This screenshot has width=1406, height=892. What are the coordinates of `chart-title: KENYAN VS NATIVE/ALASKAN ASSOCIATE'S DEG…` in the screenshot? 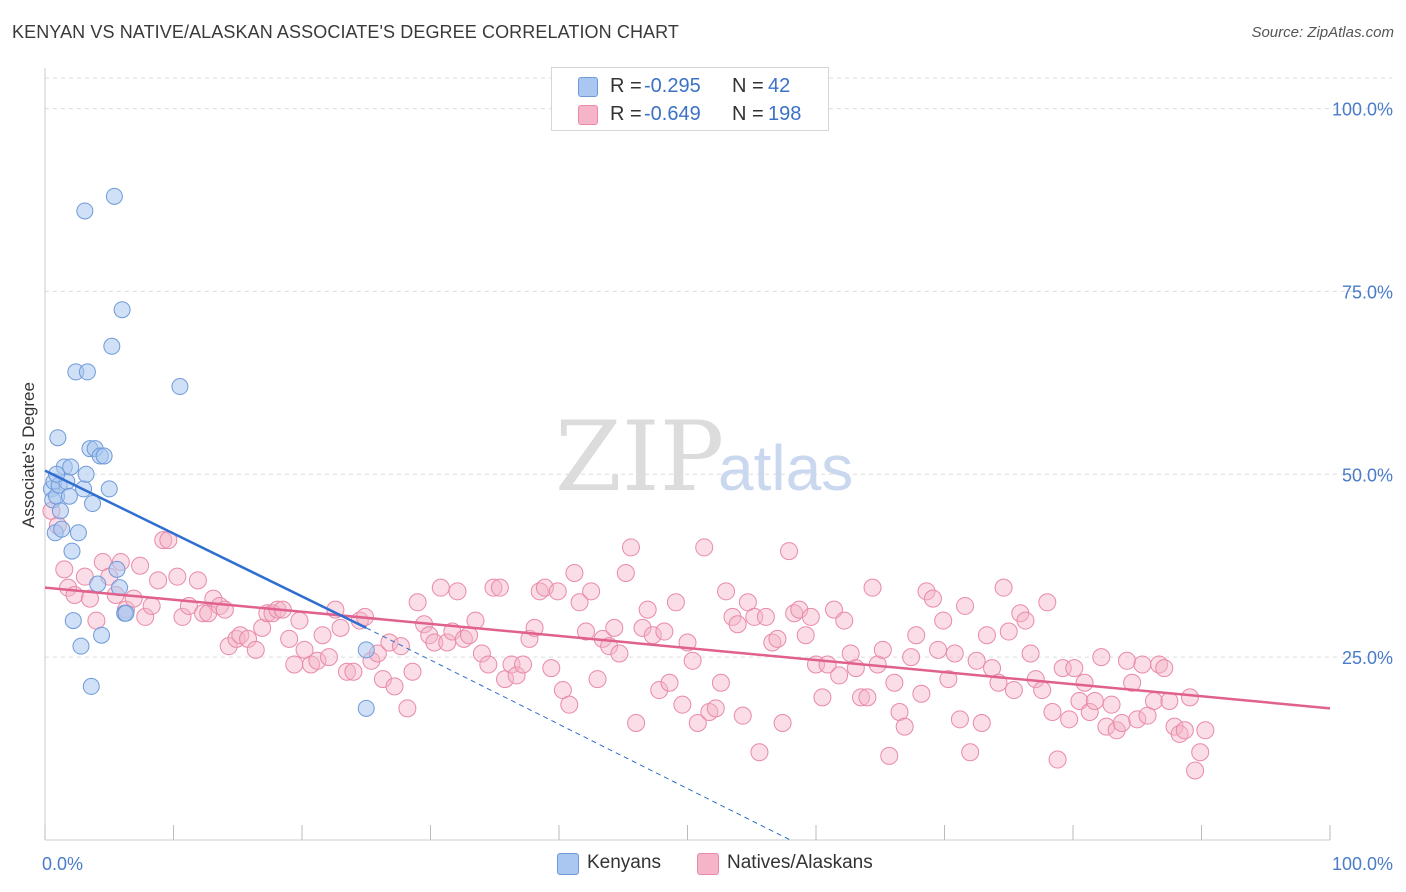 It's located at (346, 32).